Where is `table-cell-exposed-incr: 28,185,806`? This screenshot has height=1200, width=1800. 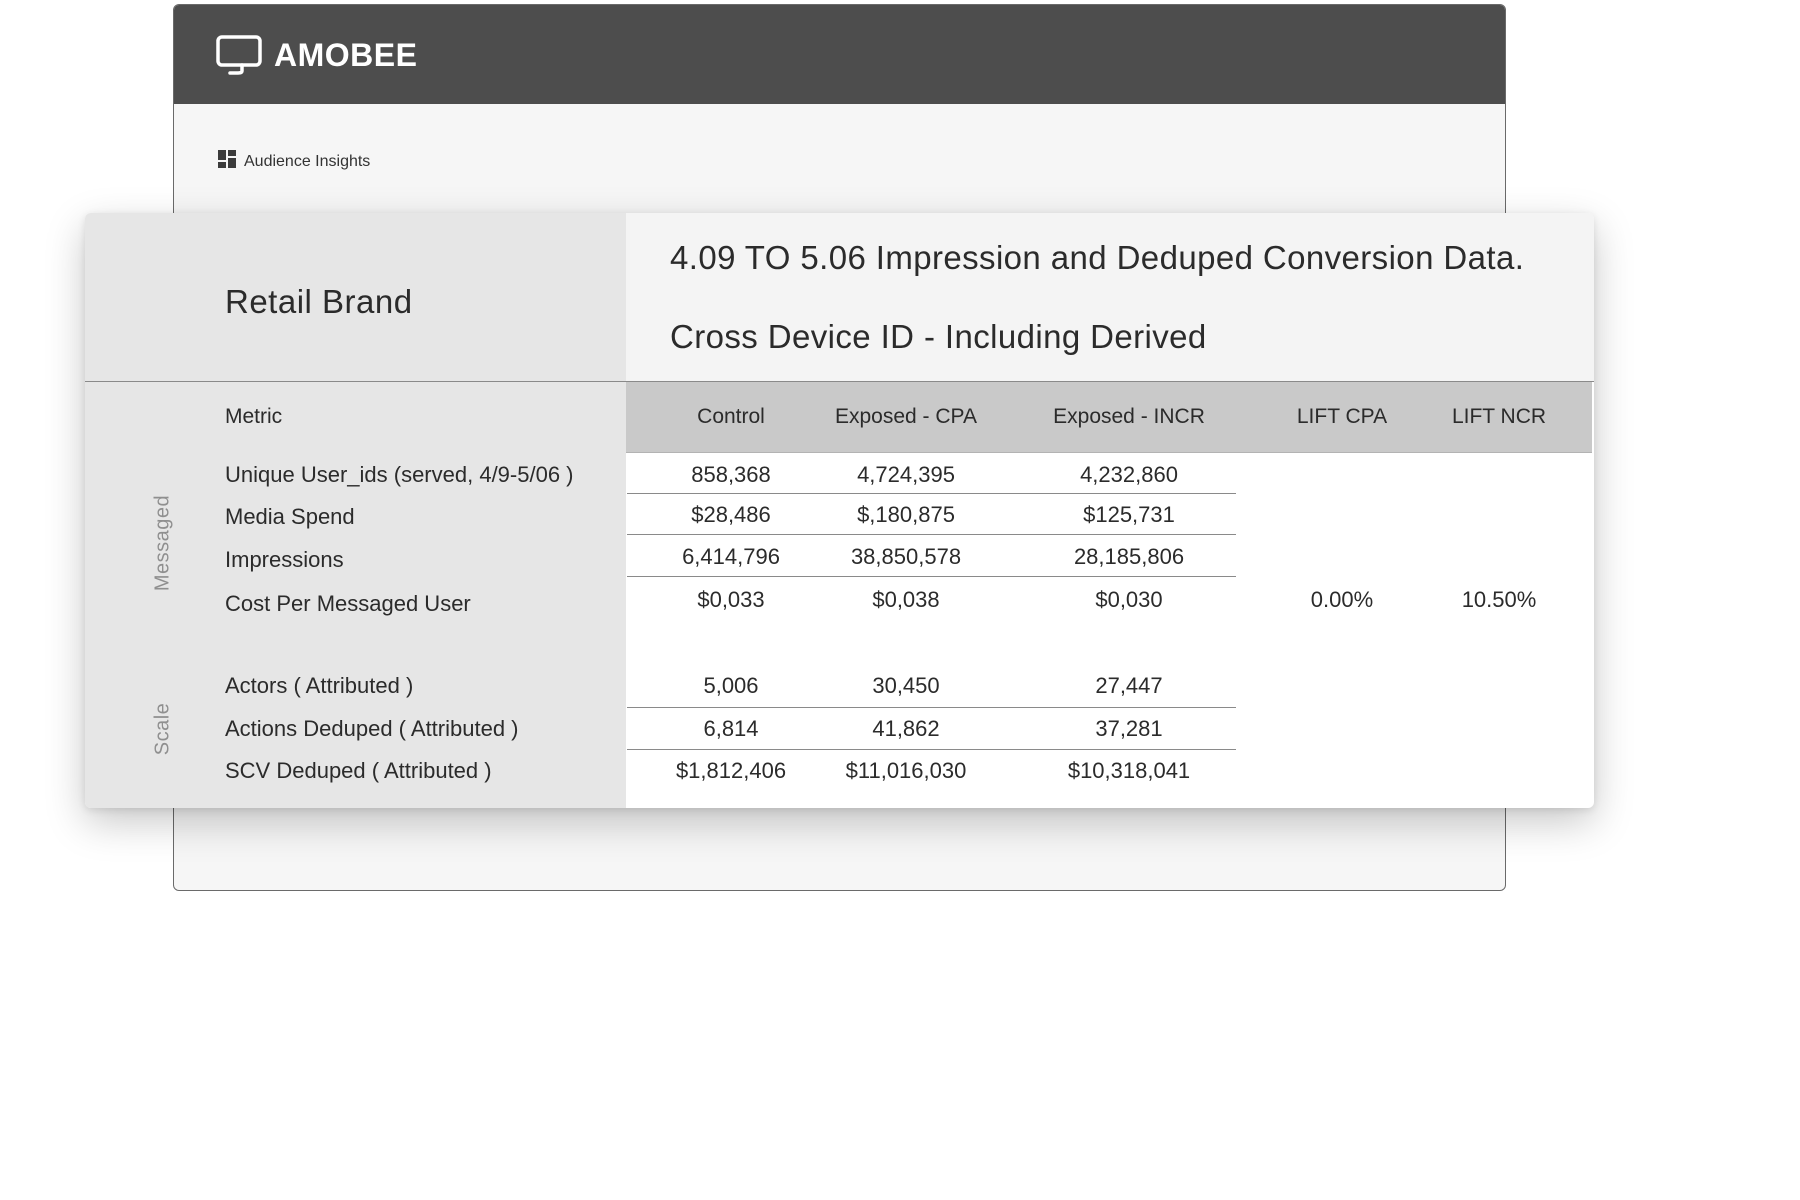
table-cell-exposed-incr: 28,185,806 is located at coordinates (1129, 556).